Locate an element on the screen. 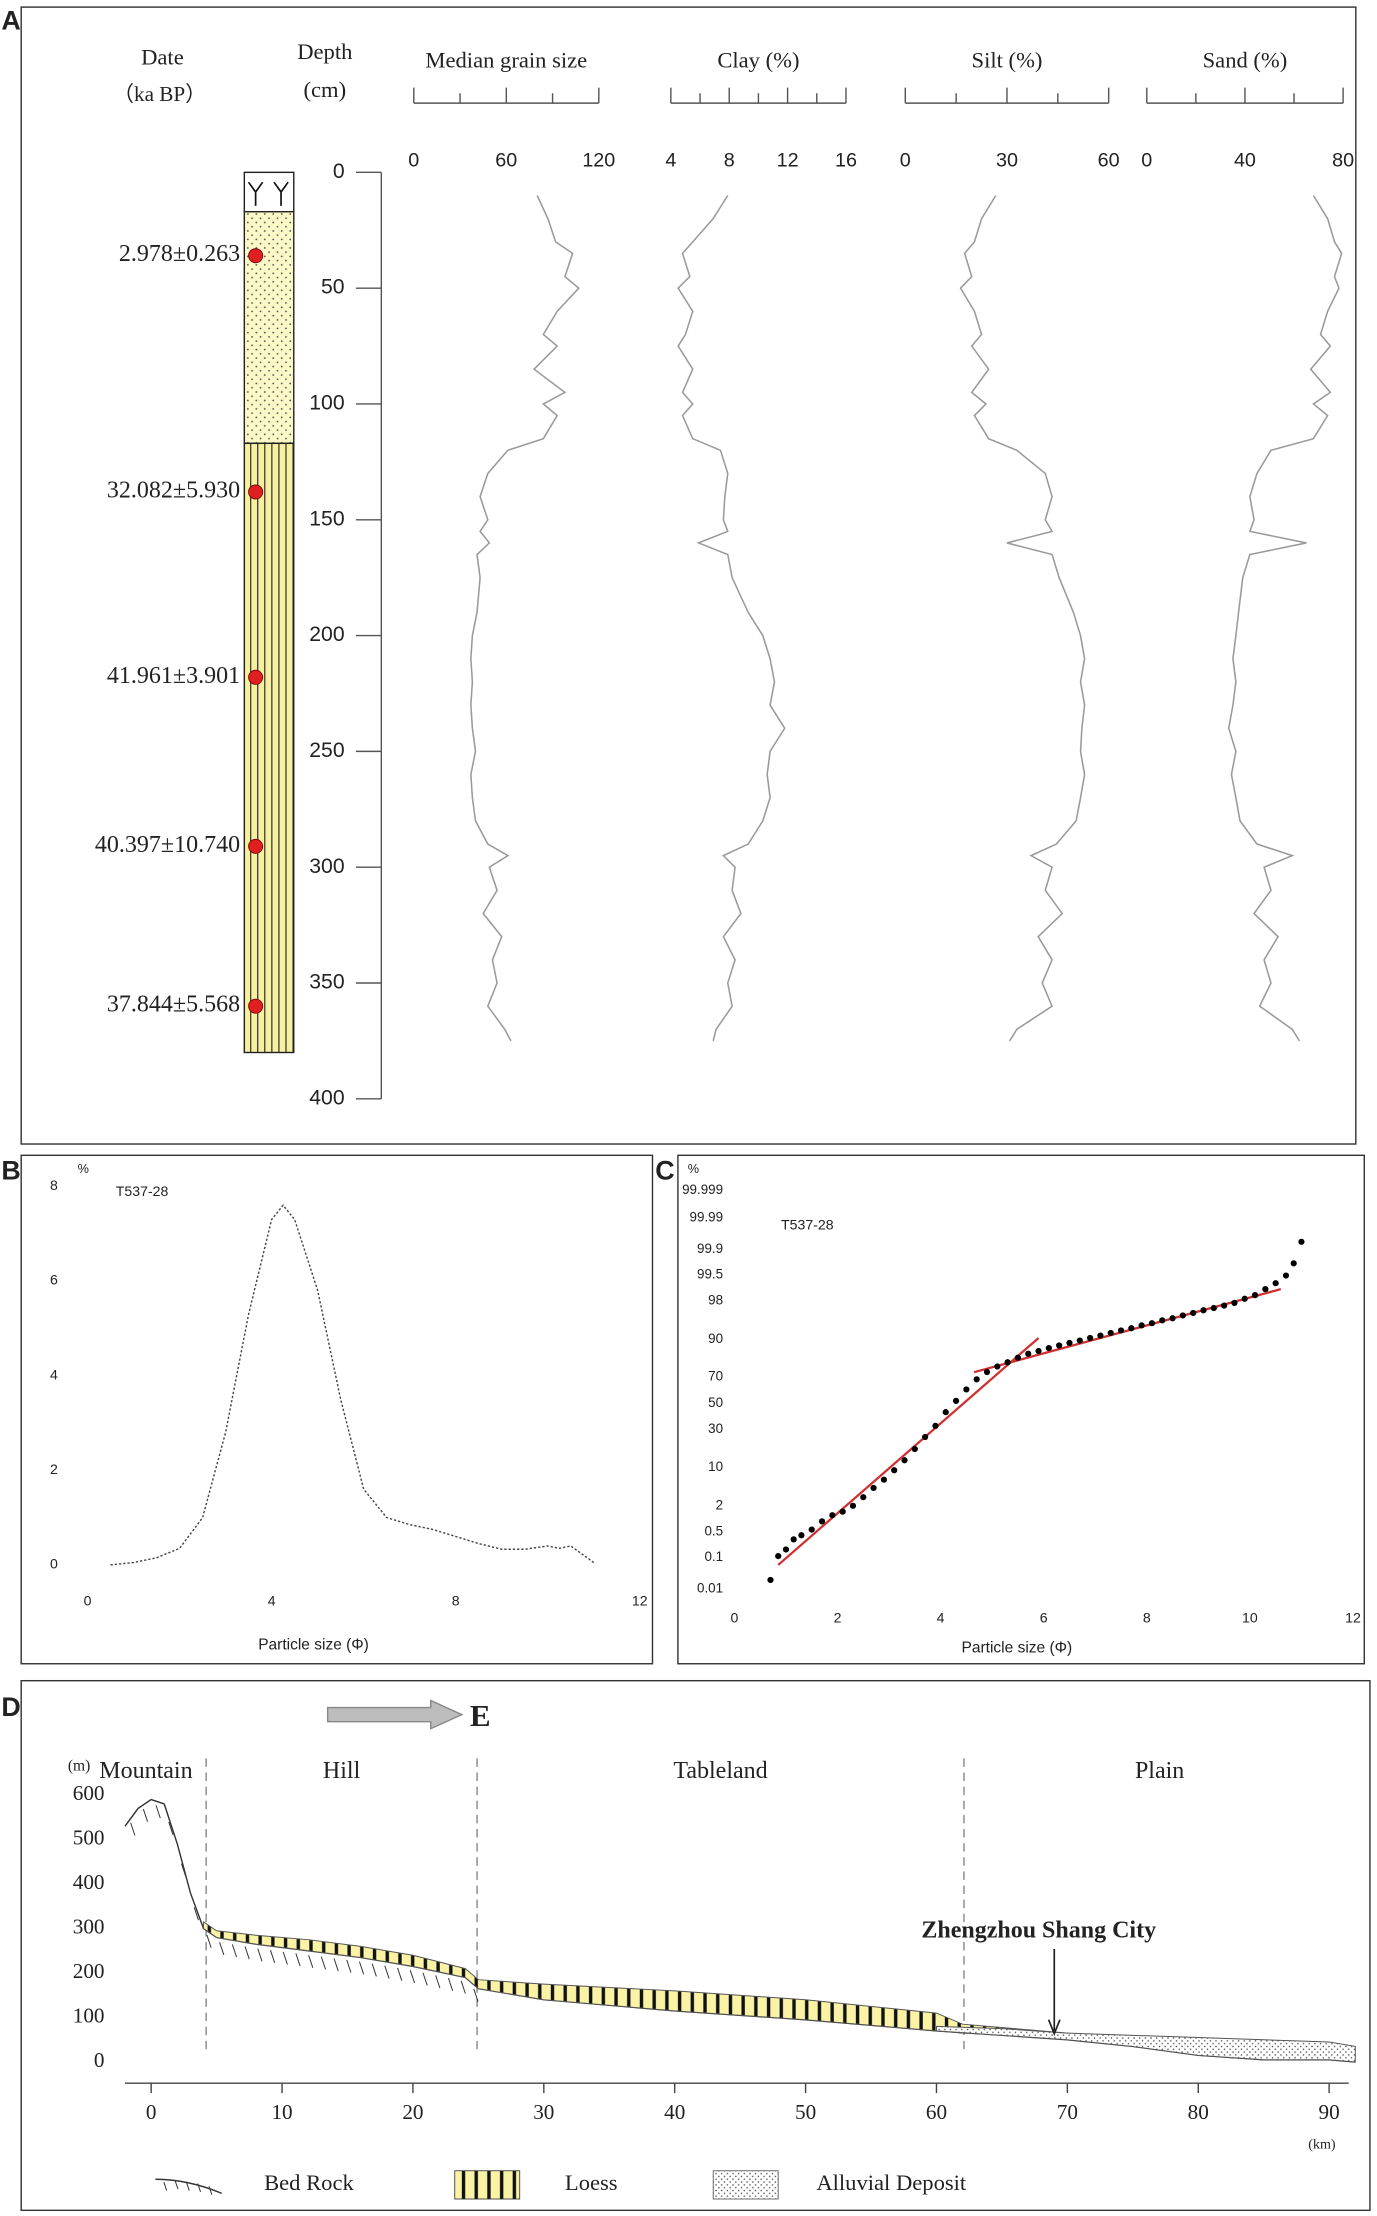 The width and height of the screenshot is (1377, 2216). date-label: 41.961±3.901 is located at coordinates (173, 676).